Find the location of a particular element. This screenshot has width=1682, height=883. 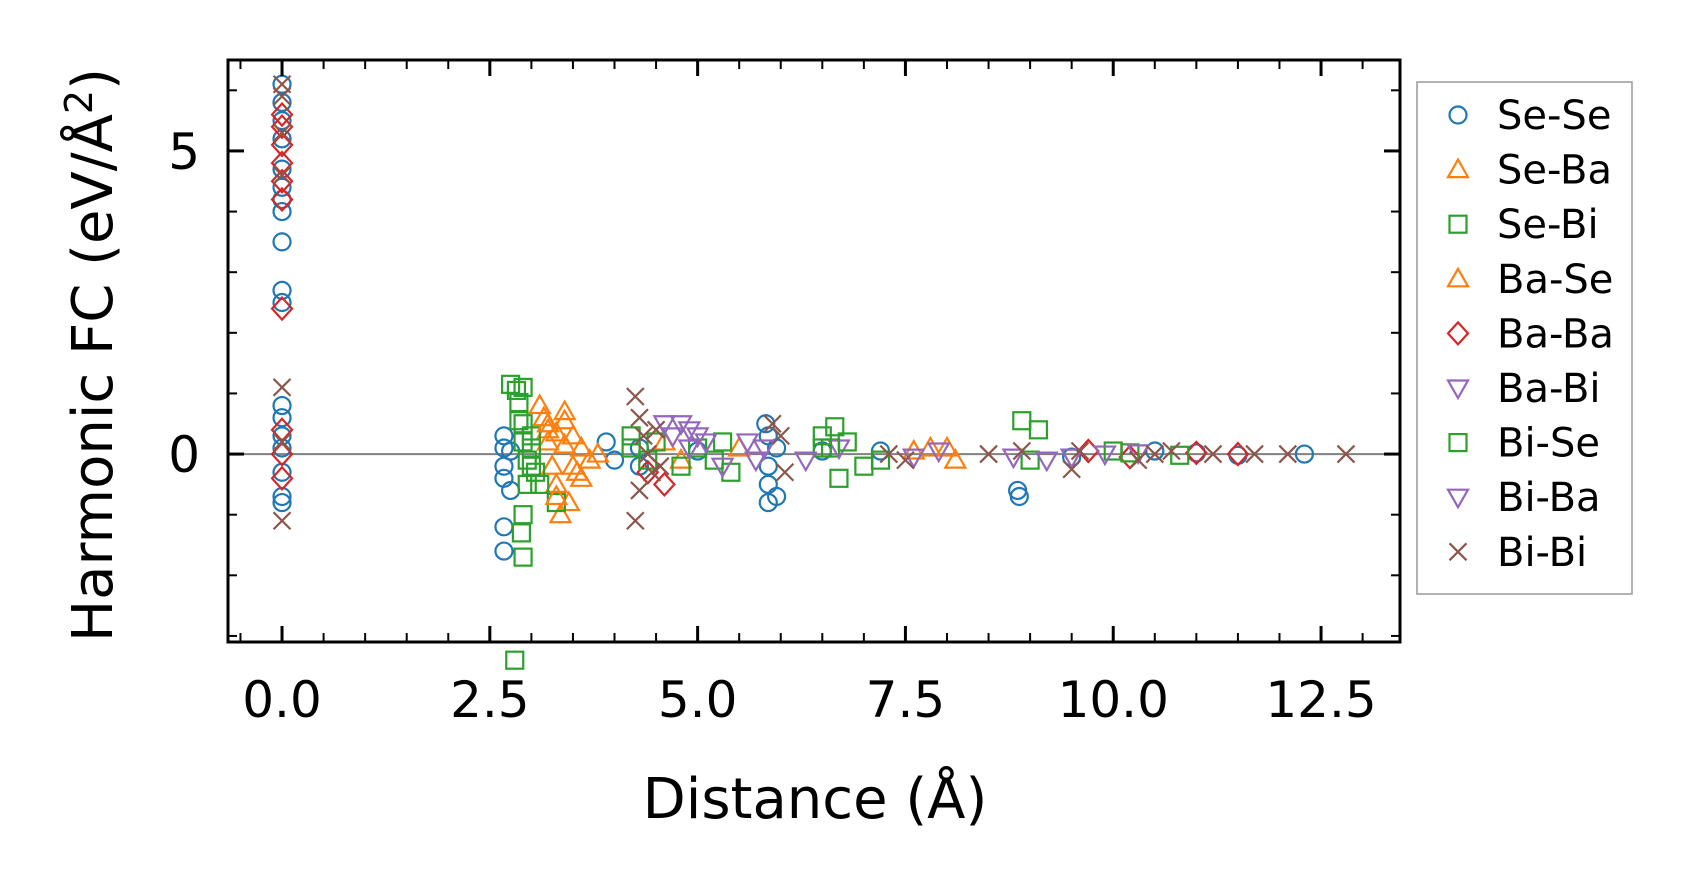

legend-item-ba-se: Ba-Se is located at coordinates (1529, 280).